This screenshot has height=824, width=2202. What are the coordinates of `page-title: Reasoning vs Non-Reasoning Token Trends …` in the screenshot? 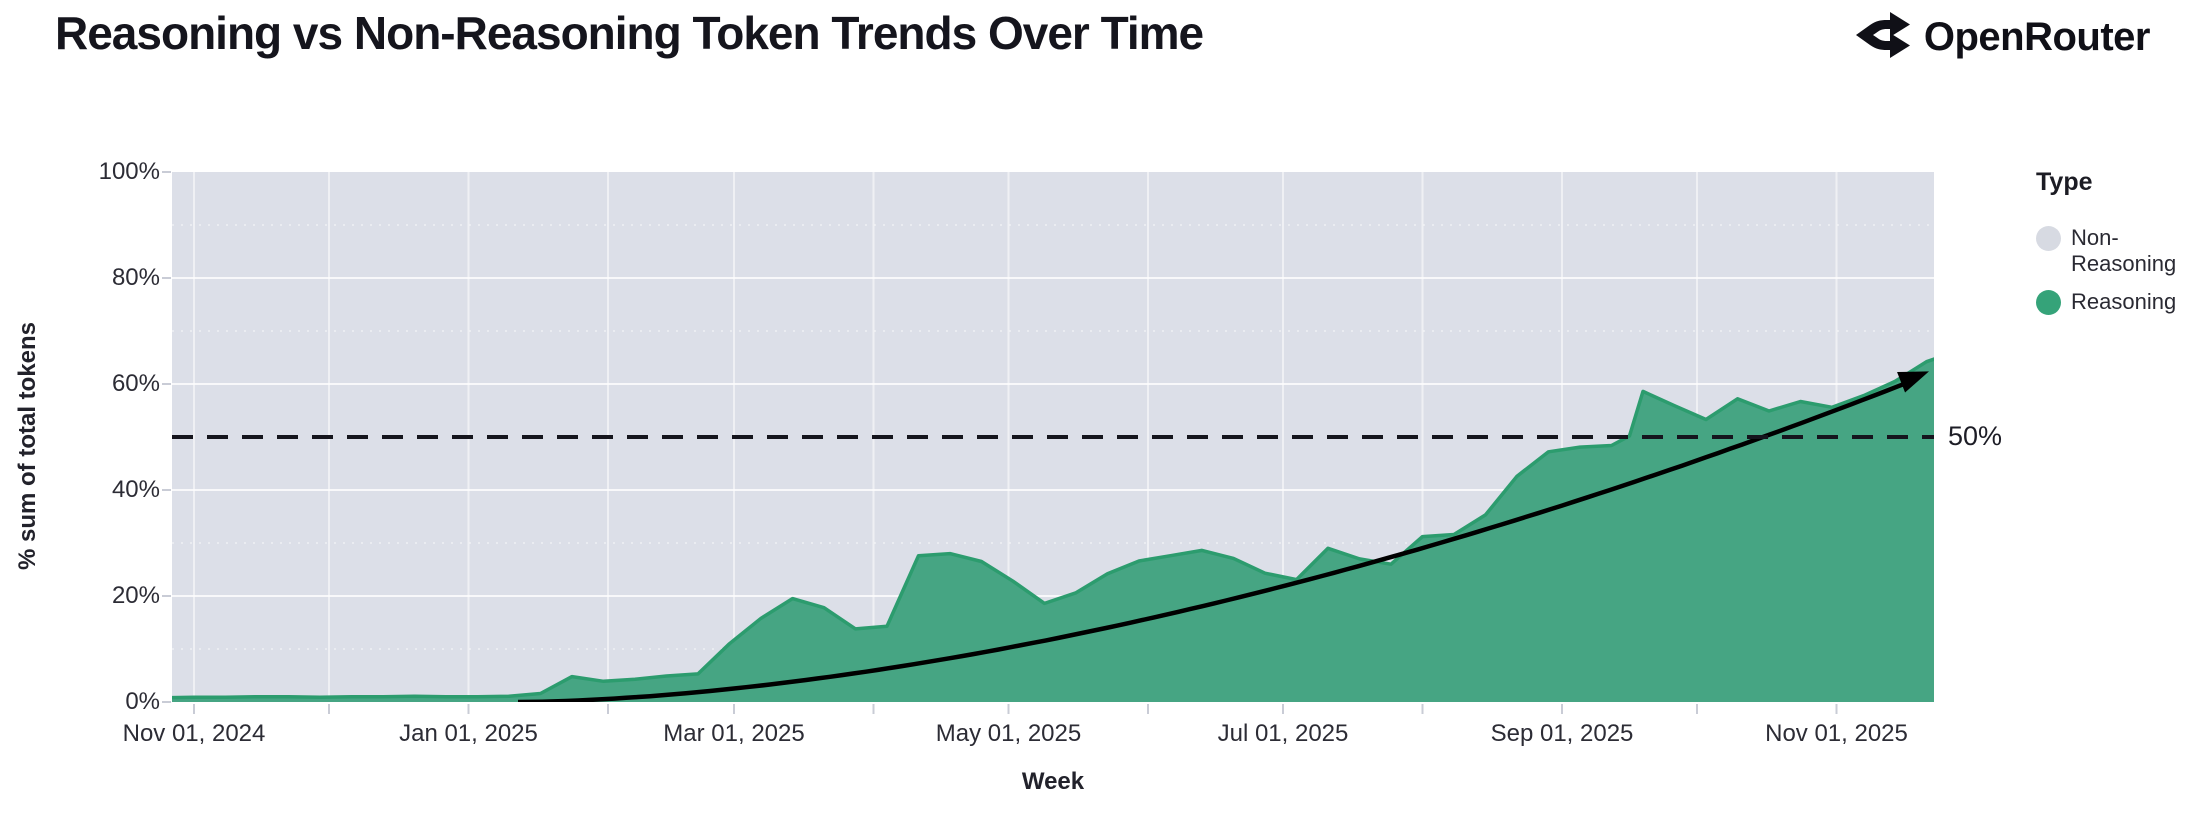 It's located at (629, 33).